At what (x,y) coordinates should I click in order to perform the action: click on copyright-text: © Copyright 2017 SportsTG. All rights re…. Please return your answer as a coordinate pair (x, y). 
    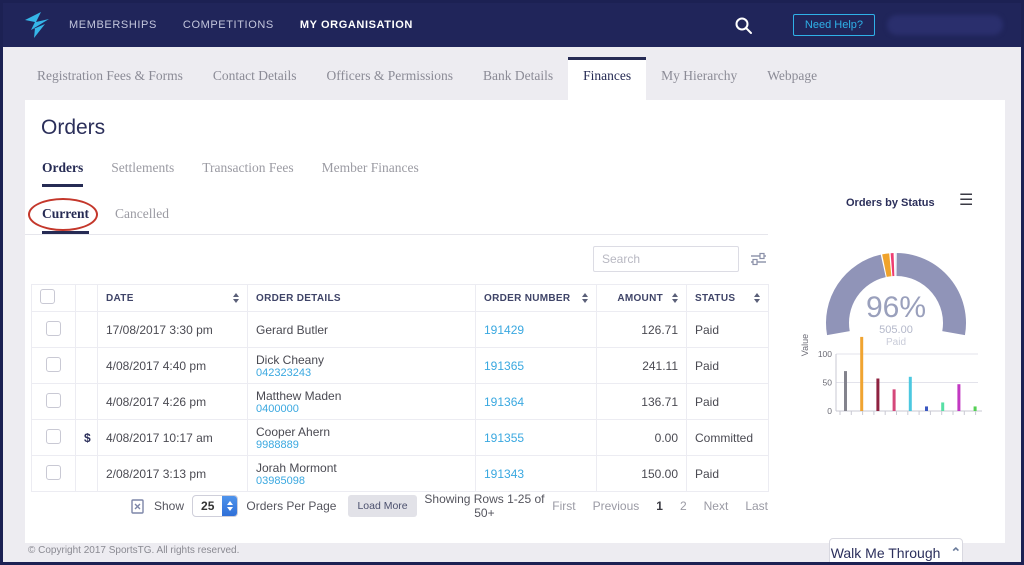
    Looking at the image, I should click on (134, 550).